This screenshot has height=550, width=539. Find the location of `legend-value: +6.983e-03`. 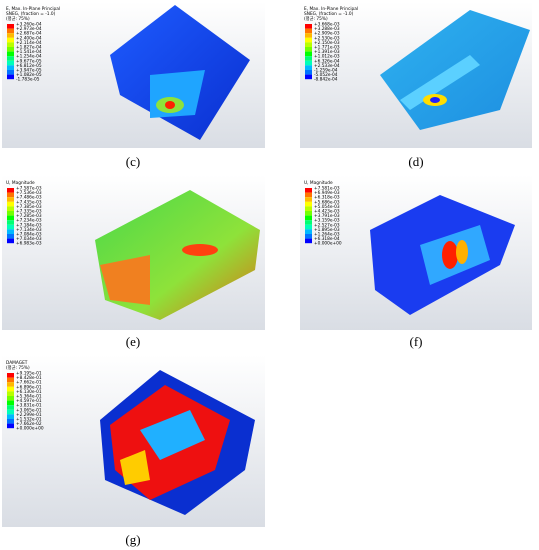

legend-value: +6.983e-03 is located at coordinates (29, 244).